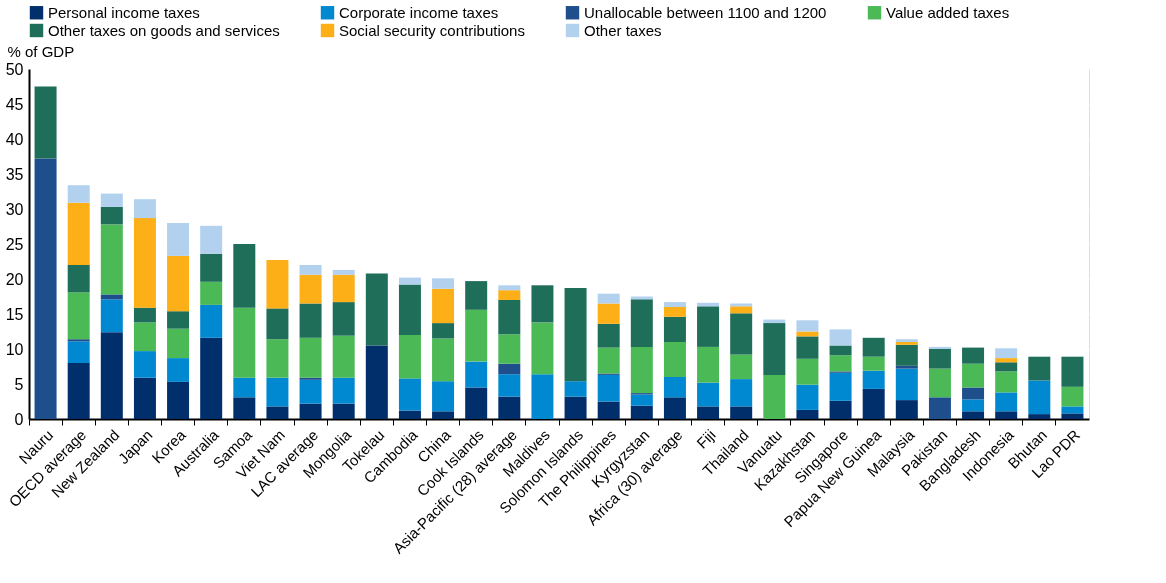 The width and height of the screenshot is (1166, 583). What do you see at coordinates (14, 104) in the screenshot?
I see `y-tick-label: 45` at bounding box center [14, 104].